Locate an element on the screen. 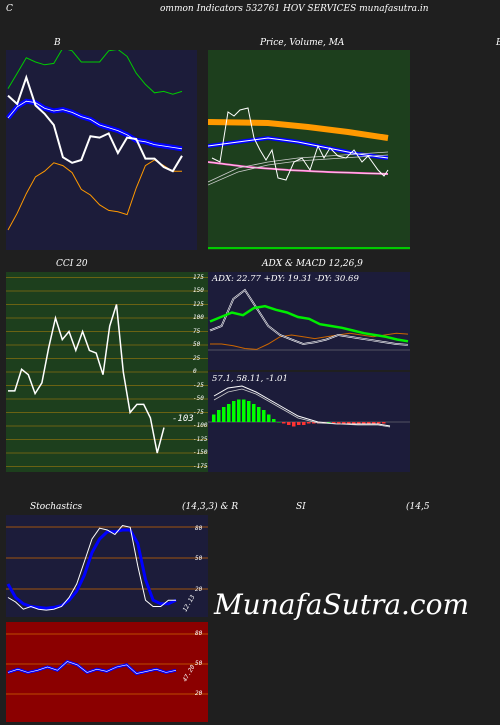 The image size is (500, 725). rsi-line-center is located at coordinates (92, 667).